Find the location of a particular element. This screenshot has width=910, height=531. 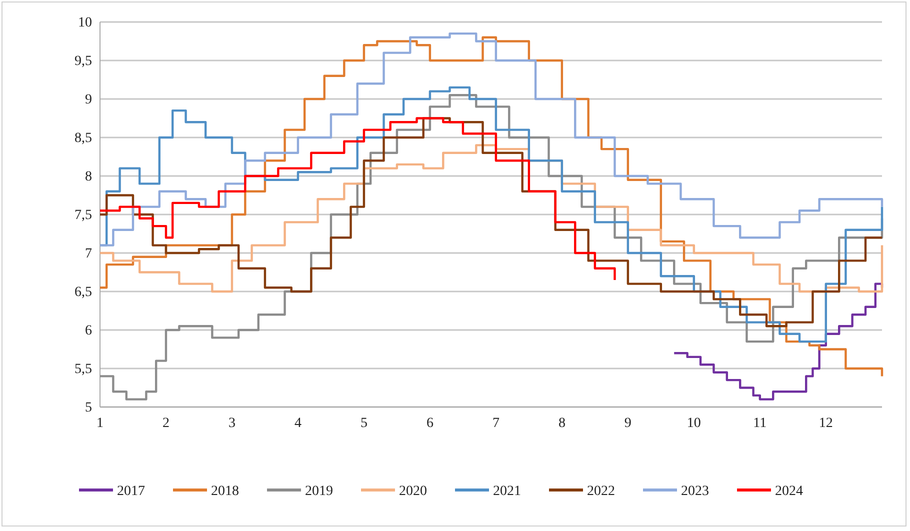

x-tick-label: 1 is located at coordinates (100, 423).